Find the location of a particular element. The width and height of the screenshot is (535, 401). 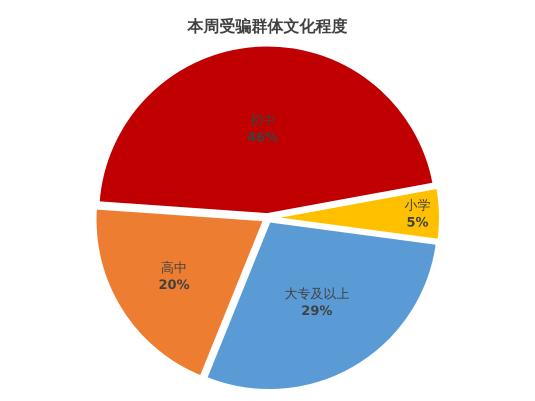

slice-label: 初中 is located at coordinates (263, 121).